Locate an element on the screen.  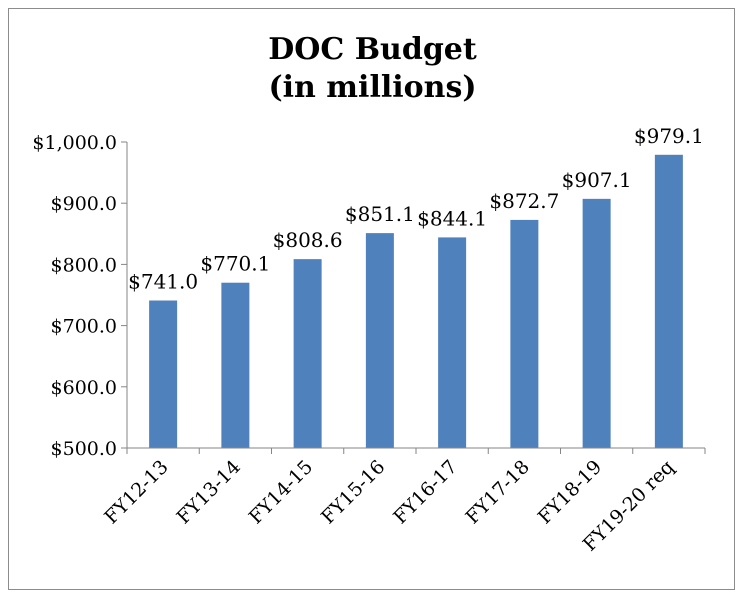
y-tick-label: $600.0 is located at coordinates (84, 388).